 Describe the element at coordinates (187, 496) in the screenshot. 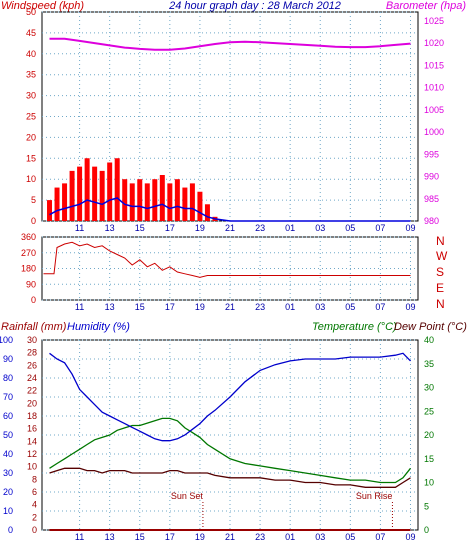

I see `sun-marker-label: Sun Set` at that location.